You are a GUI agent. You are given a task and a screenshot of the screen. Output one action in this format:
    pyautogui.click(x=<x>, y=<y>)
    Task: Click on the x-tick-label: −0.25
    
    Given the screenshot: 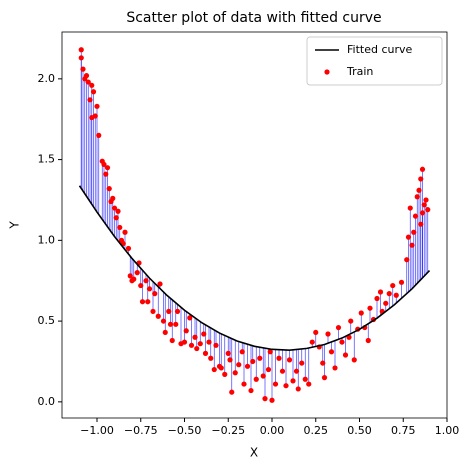 What is the action you would take?
    pyautogui.click(x=228, y=430)
    